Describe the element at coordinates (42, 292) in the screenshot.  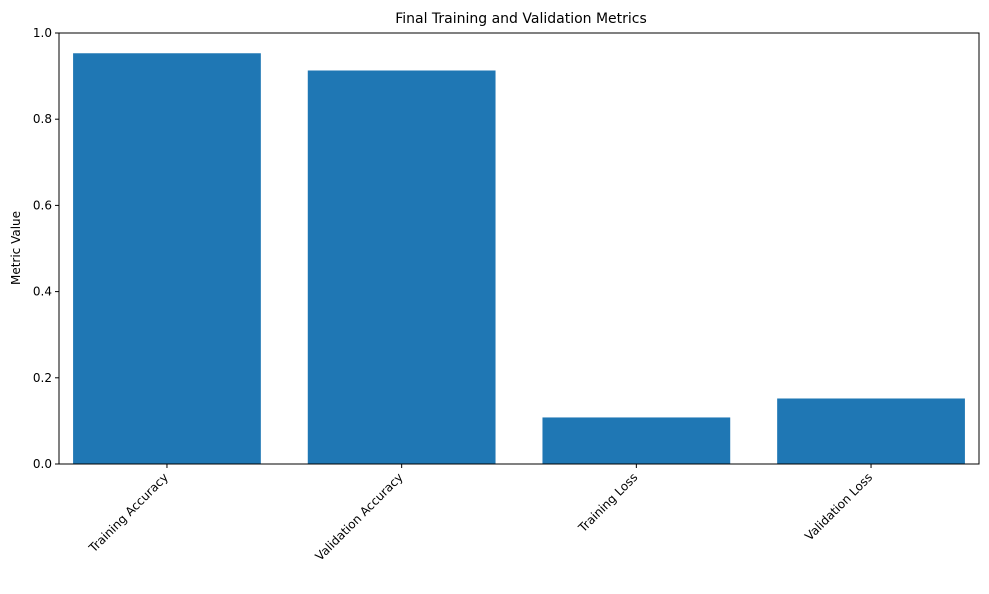
I see `y-tick-label: 0.4` at that location.